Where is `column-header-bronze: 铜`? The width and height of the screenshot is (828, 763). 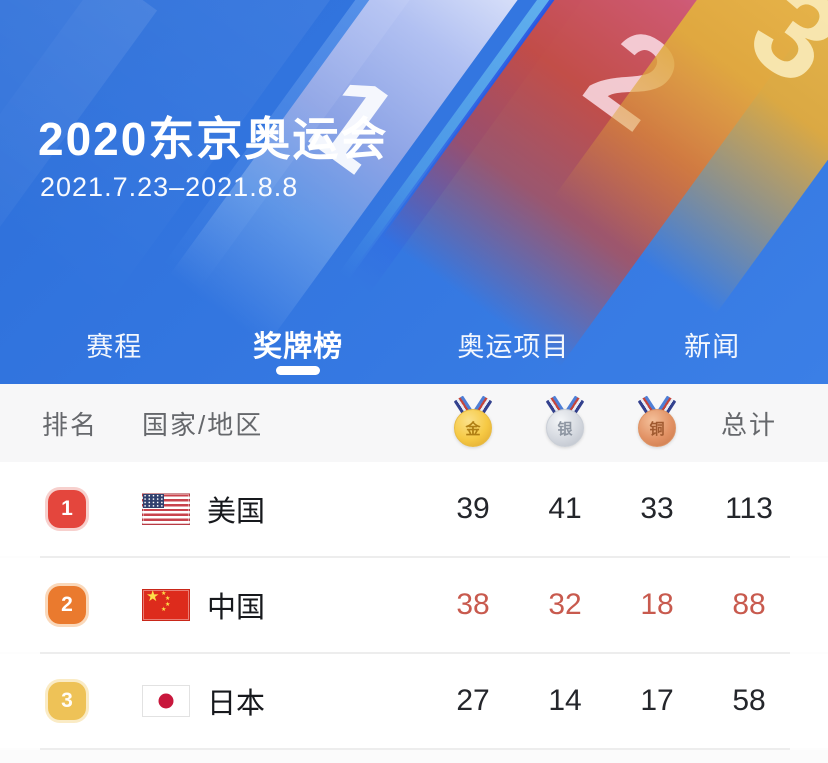
column-header-bronze: 铜 is located at coordinates (657, 423).